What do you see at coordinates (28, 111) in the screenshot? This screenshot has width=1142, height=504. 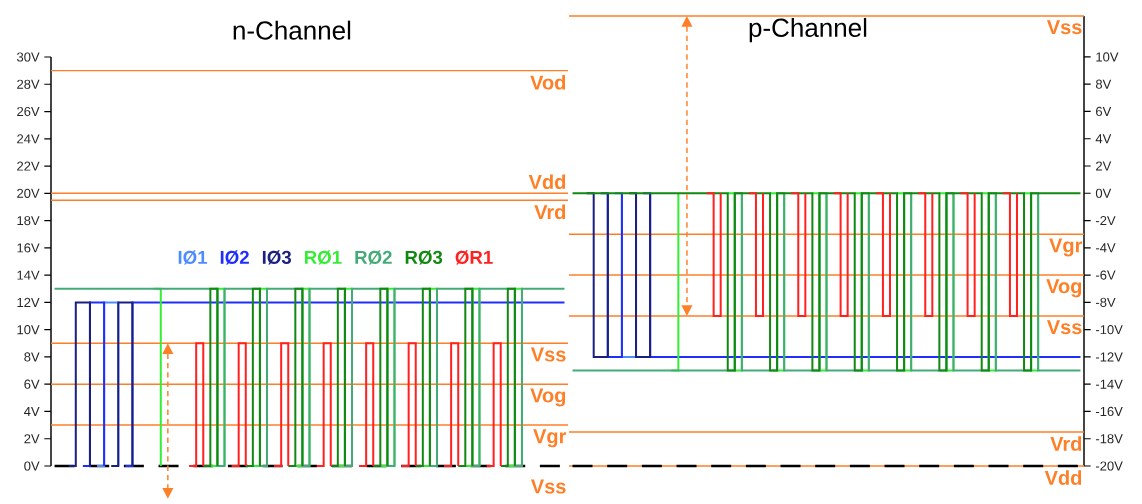 I see `y-tick-label: 26V` at bounding box center [28, 111].